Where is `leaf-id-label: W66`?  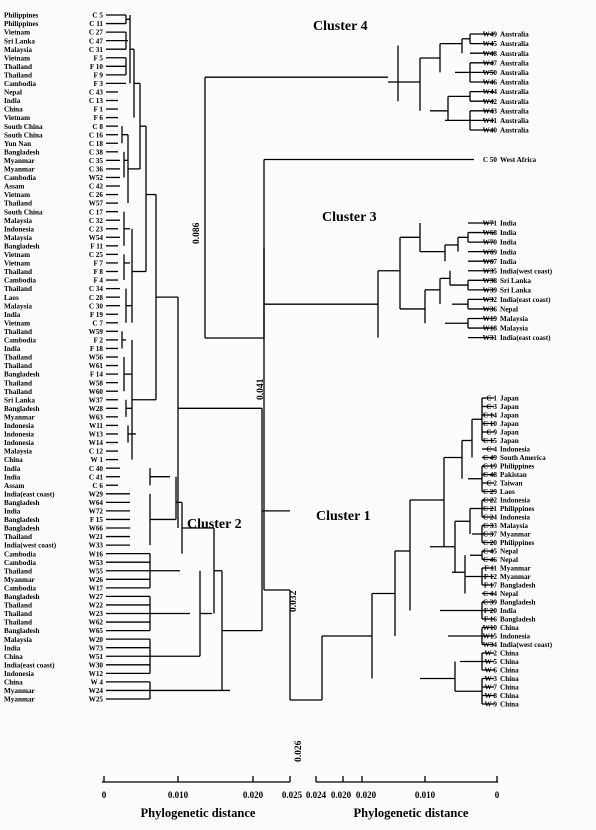 leaf-id-label: W66 is located at coordinates (96, 529).